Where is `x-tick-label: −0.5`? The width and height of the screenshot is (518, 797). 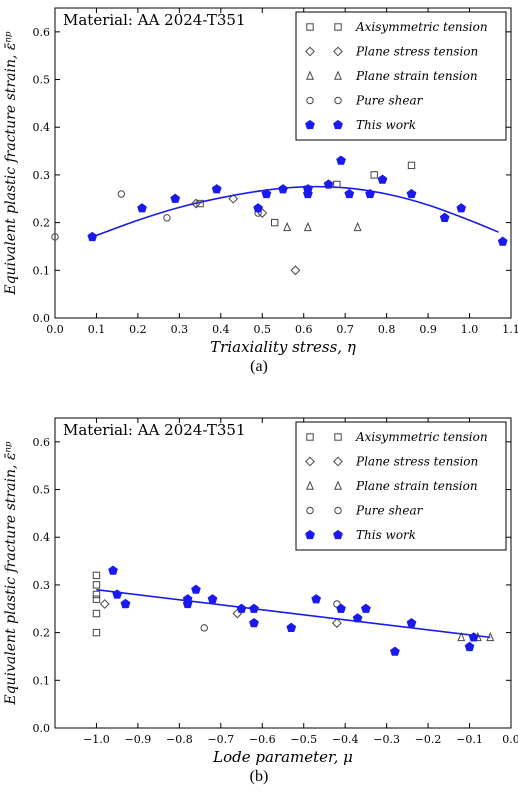 x-tick-label: −0.5 is located at coordinates (303, 739).